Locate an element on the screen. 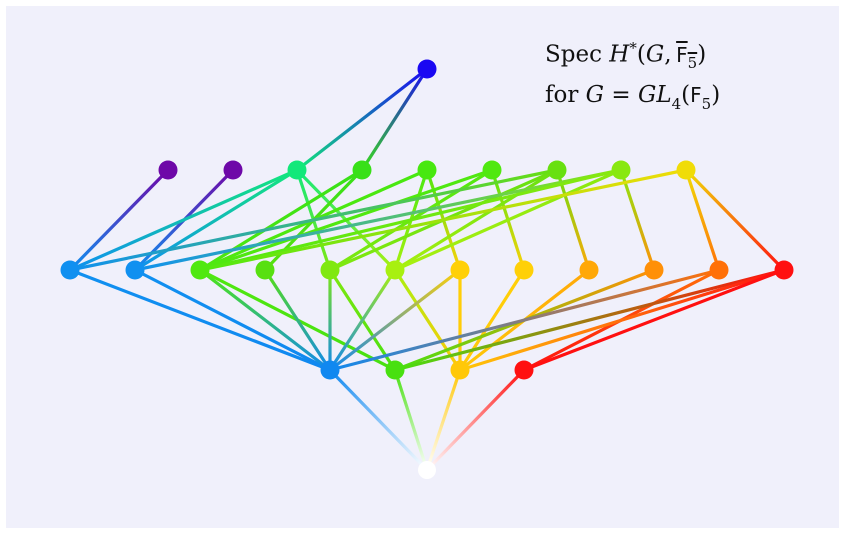 This screenshot has width=845, height=534. caption-gl-sub: 4 is located at coordinates (676, 103).